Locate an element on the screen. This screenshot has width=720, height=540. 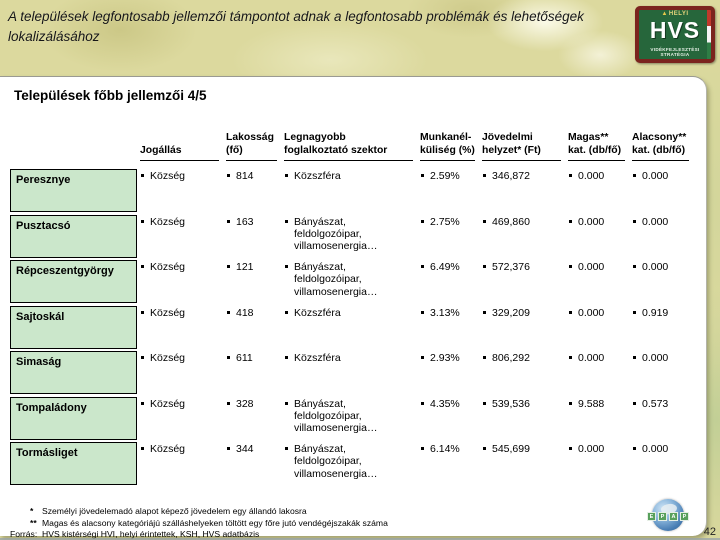
hvs-logo-top-label: ▲HELYI is located at coordinates (675, 14).